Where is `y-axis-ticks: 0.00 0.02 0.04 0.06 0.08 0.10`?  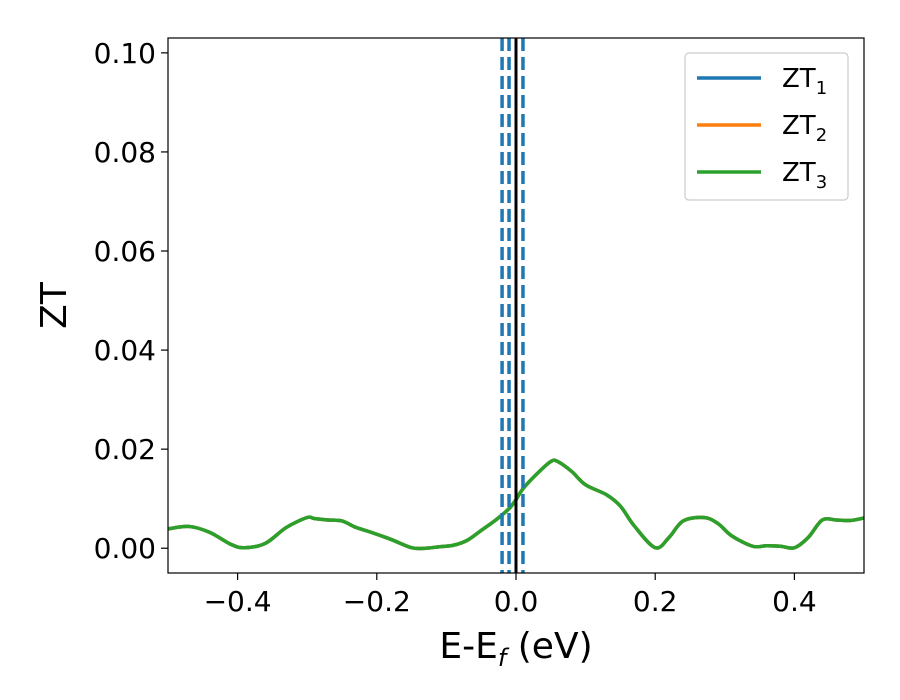 y-axis-ticks: 0.00 0.02 0.04 0.06 0.08 0.10 is located at coordinates (131, 301).